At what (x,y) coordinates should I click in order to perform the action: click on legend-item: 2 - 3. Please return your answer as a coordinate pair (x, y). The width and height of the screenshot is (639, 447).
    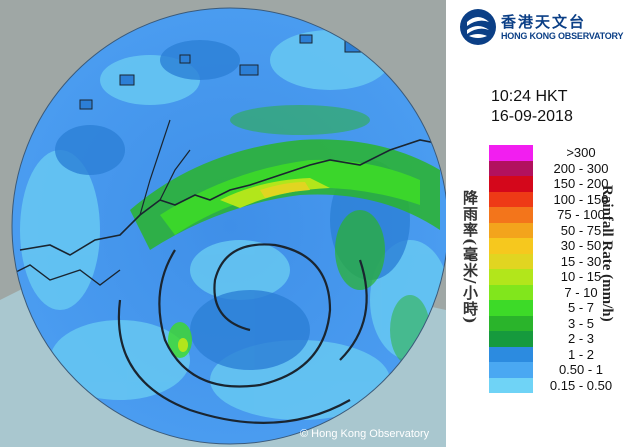
    Looking at the image, I should click on (559, 339).